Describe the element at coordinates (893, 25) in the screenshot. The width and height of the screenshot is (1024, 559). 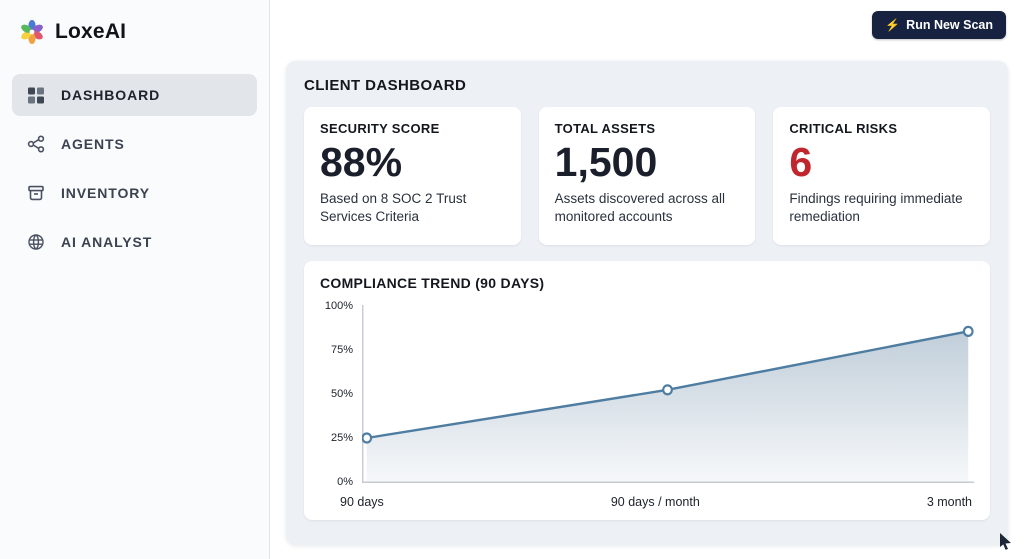
I see `lightning-icon: ⚡` at that location.